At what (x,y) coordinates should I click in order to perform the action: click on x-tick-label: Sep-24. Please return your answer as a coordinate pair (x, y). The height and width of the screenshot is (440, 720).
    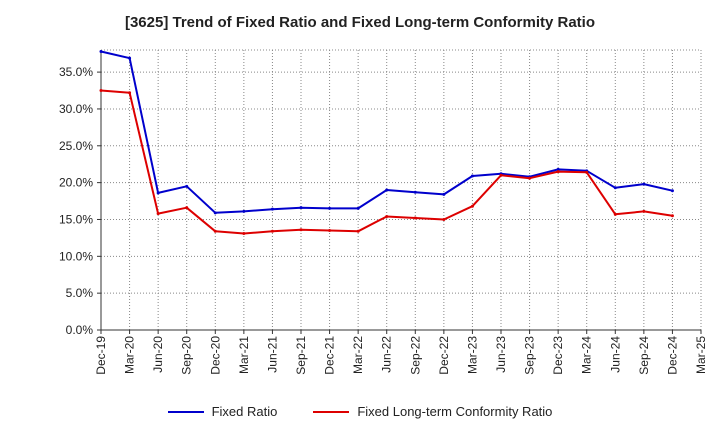
    Looking at the image, I should click on (644, 355).